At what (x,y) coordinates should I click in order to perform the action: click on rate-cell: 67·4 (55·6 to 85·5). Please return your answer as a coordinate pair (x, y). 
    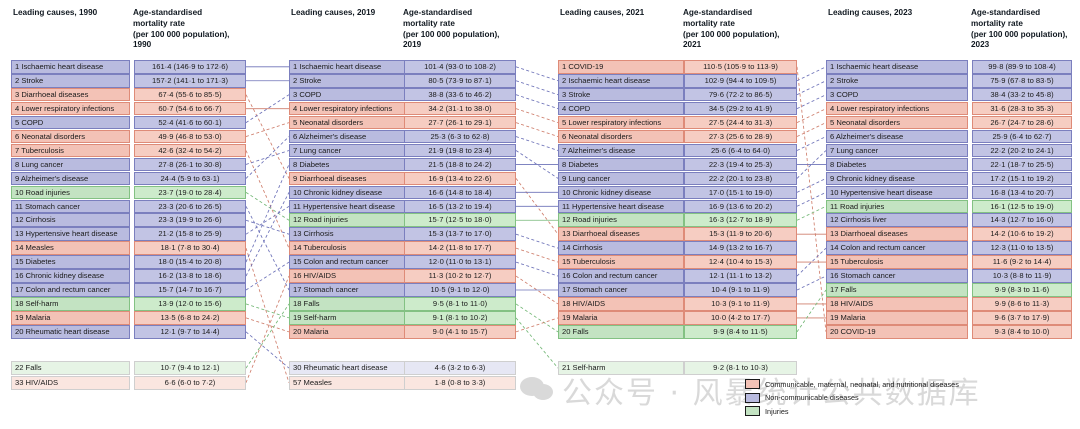
    Looking at the image, I should click on (190, 94).